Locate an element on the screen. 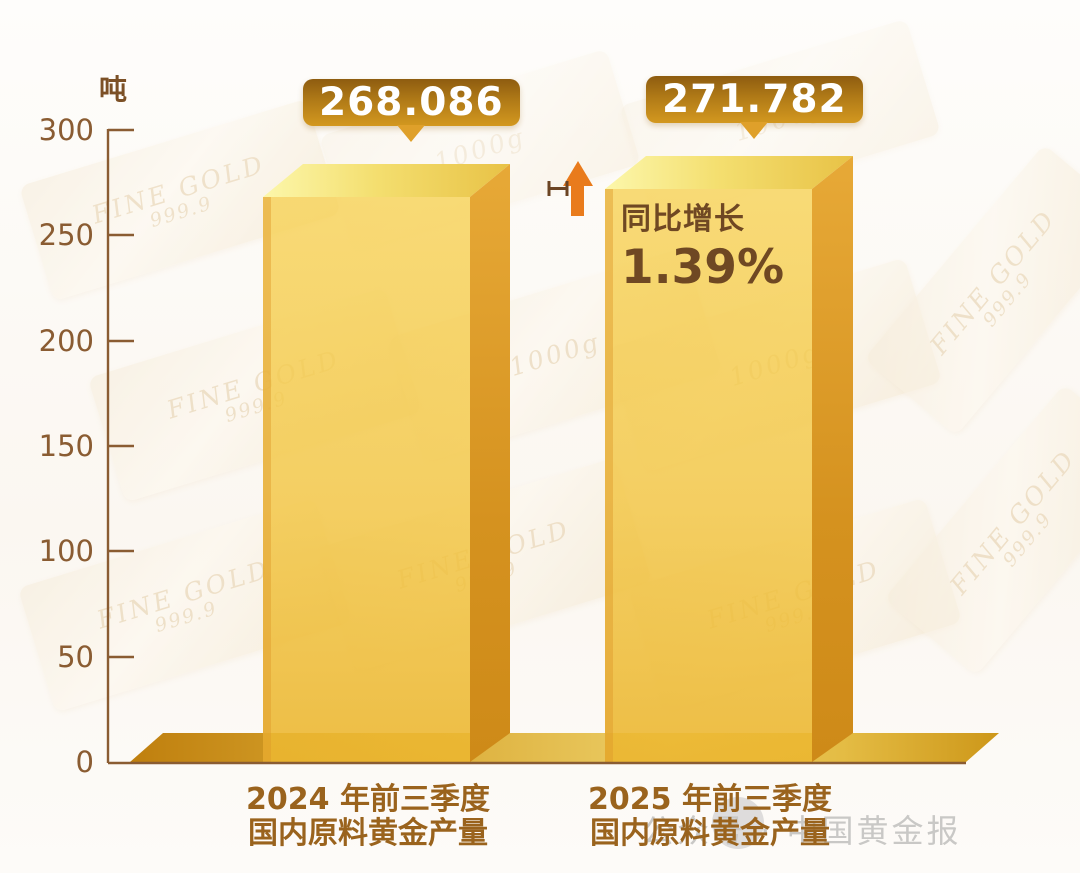  growth-up-arrow-icon is located at coordinates (578, 188).